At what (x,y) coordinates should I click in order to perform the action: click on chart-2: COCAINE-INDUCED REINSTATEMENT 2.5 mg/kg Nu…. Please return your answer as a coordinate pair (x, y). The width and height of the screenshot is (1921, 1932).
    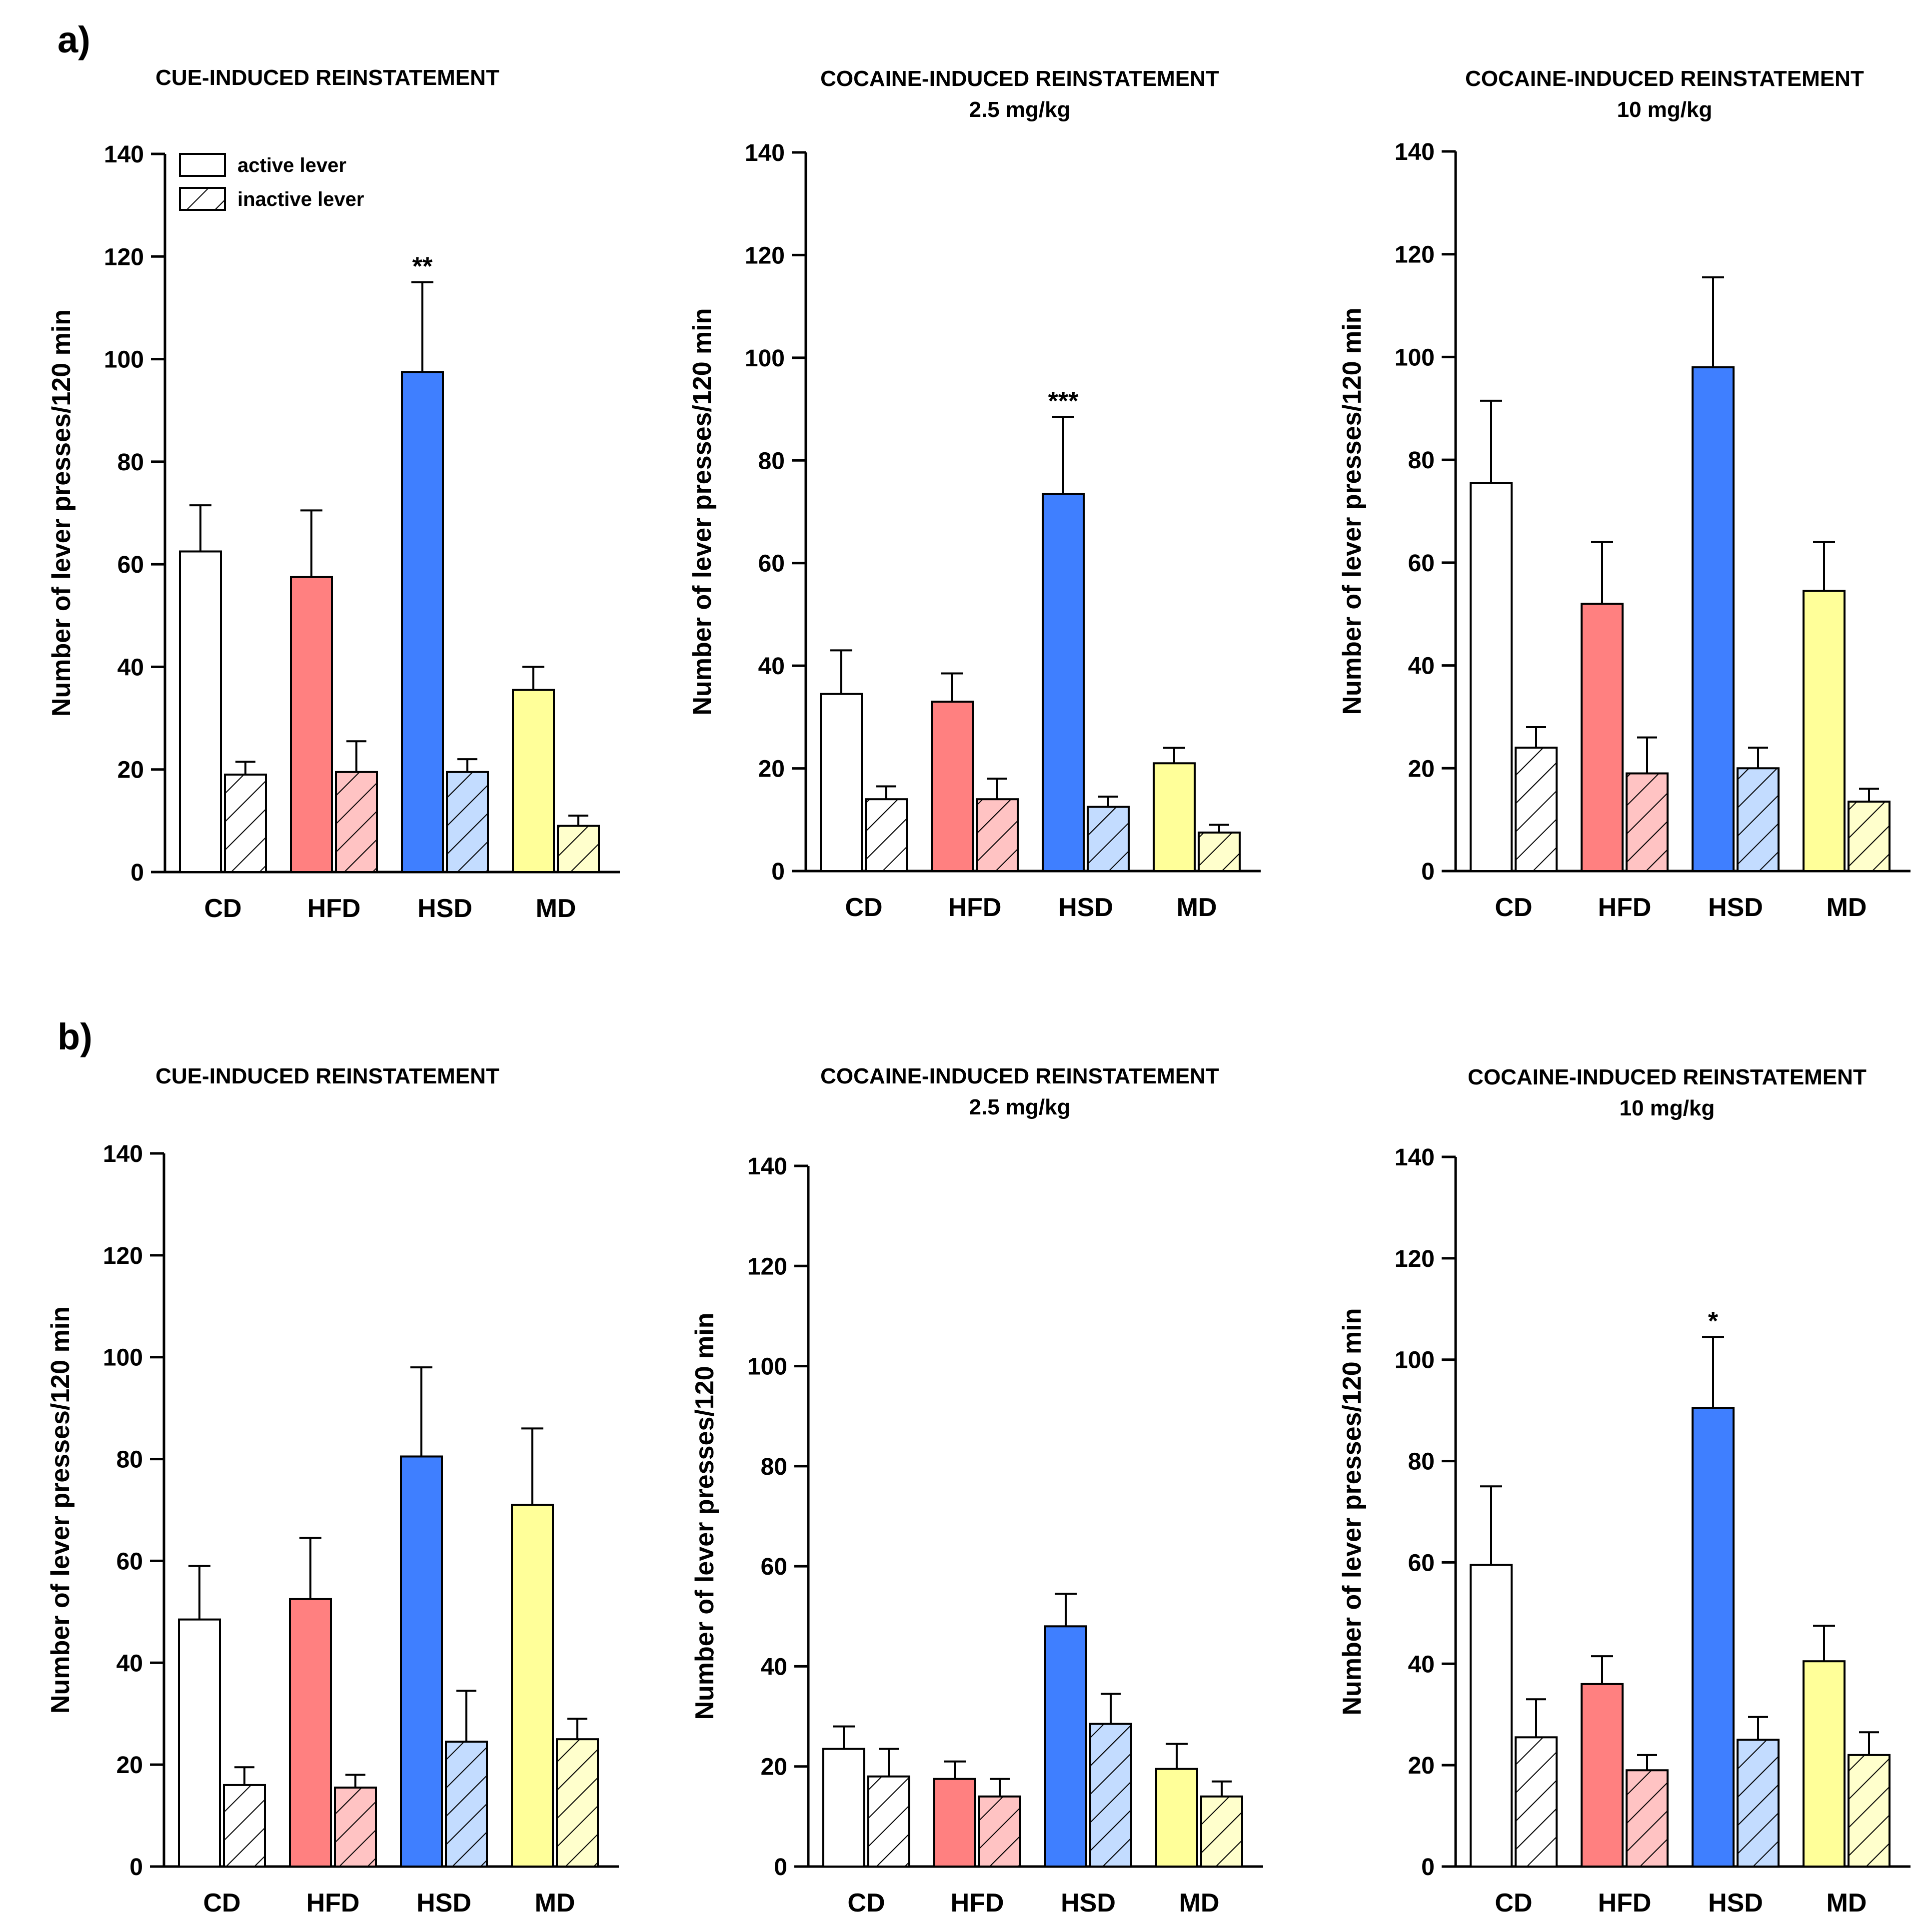
    Looking at the image, I should click on (974, 494).